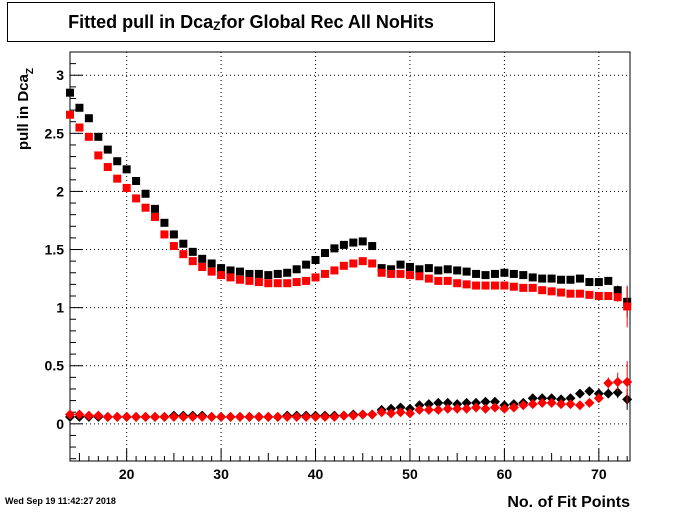 This screenshot has height=512, width=700. What do you see at coordinates (55, 250) in the screenshot?
I see `y-tick-label: 1.5` at bounding box center [55, 250].